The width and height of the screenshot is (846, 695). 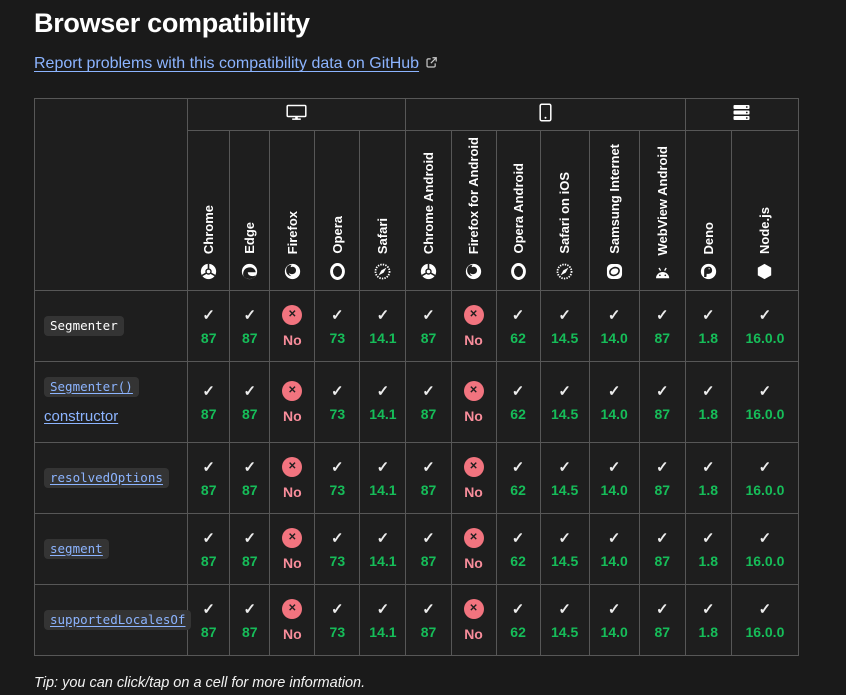 I want to click on feature-code: supportedLocalesOf, so click(x=118, y=620).